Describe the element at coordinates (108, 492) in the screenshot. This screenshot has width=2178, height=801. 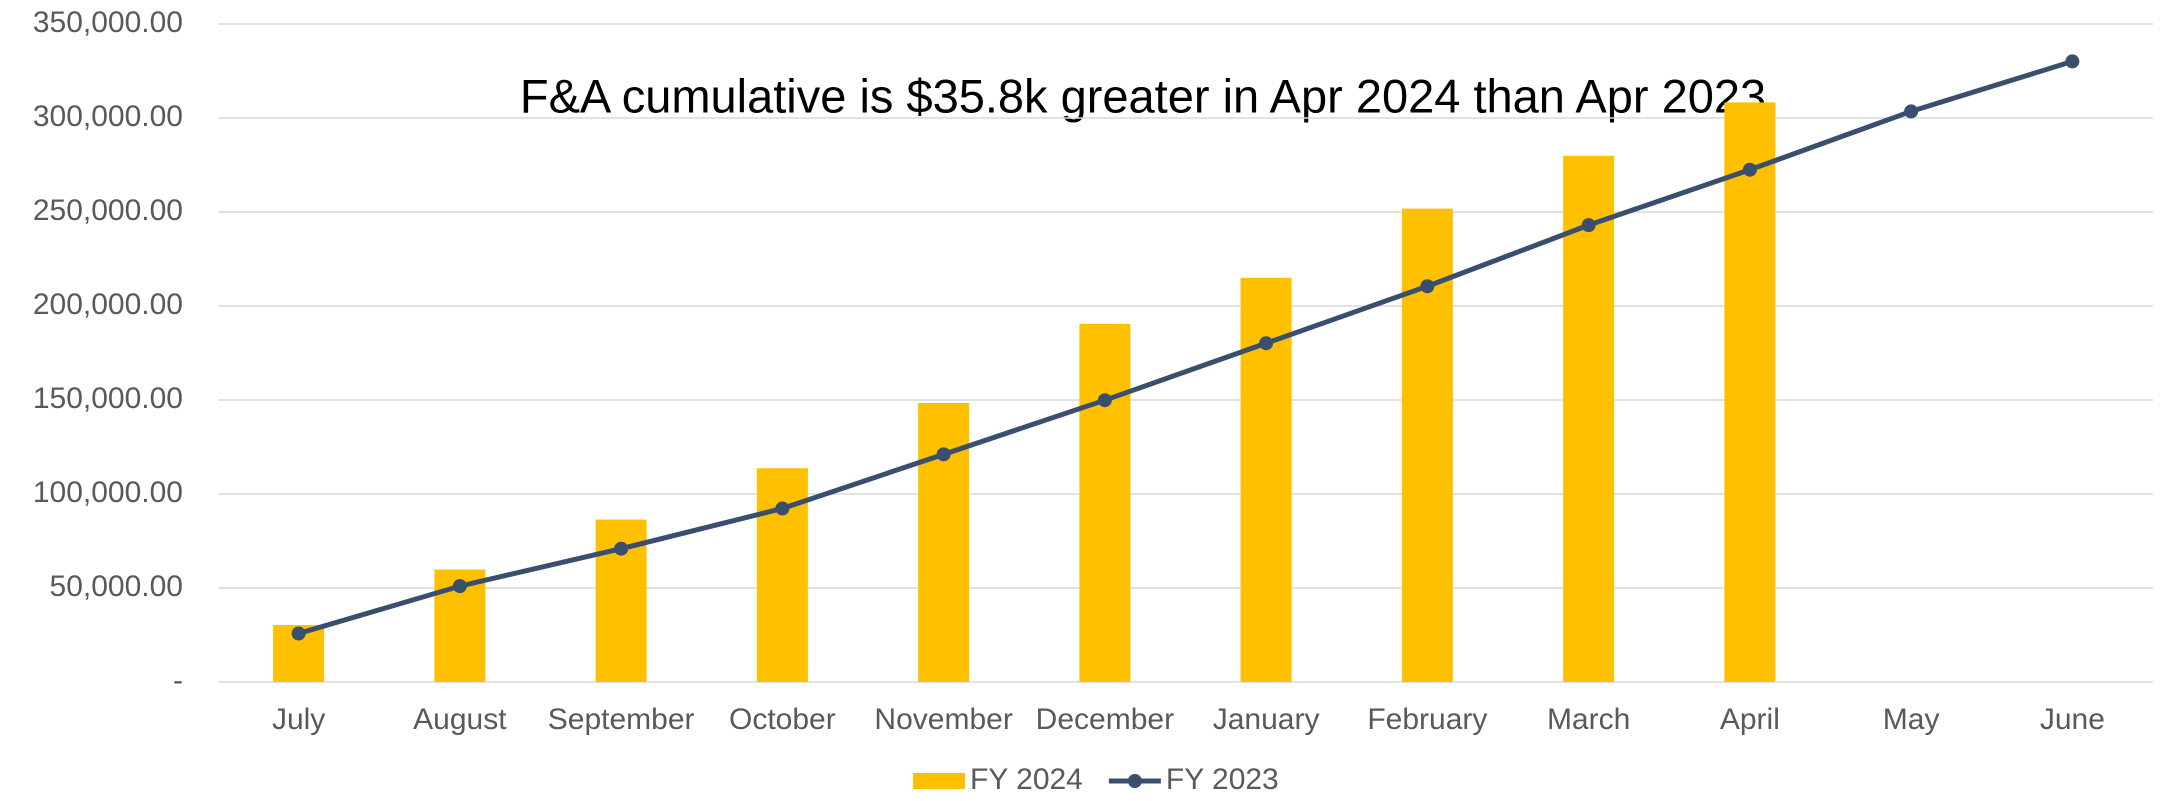
I see `y-tick-label: 100,000.00` at that location.